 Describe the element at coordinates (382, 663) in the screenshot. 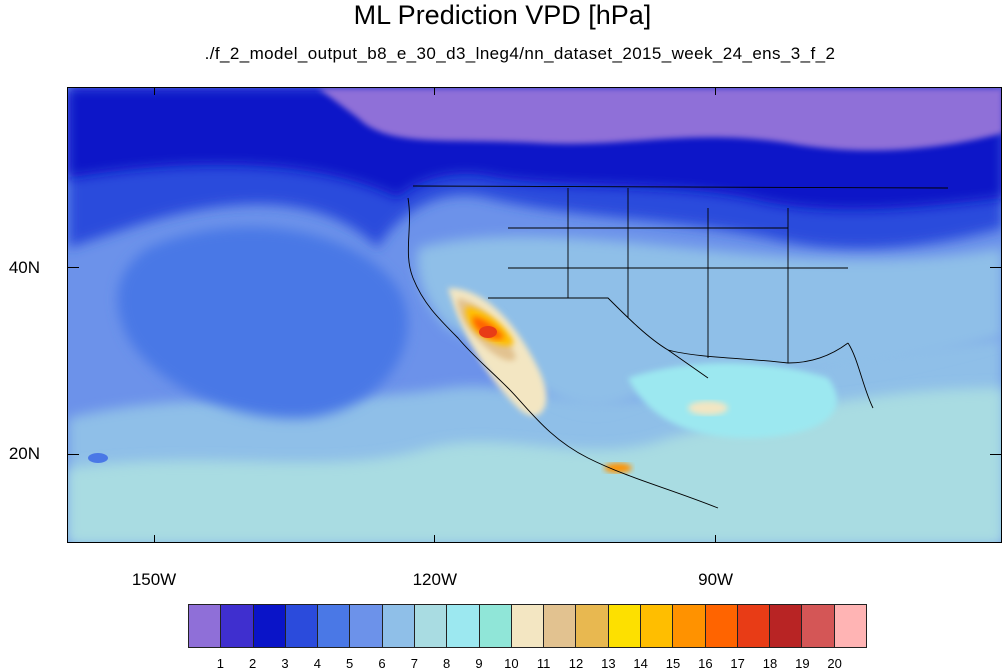

I see `colorbar-level-label: 6` at that location.